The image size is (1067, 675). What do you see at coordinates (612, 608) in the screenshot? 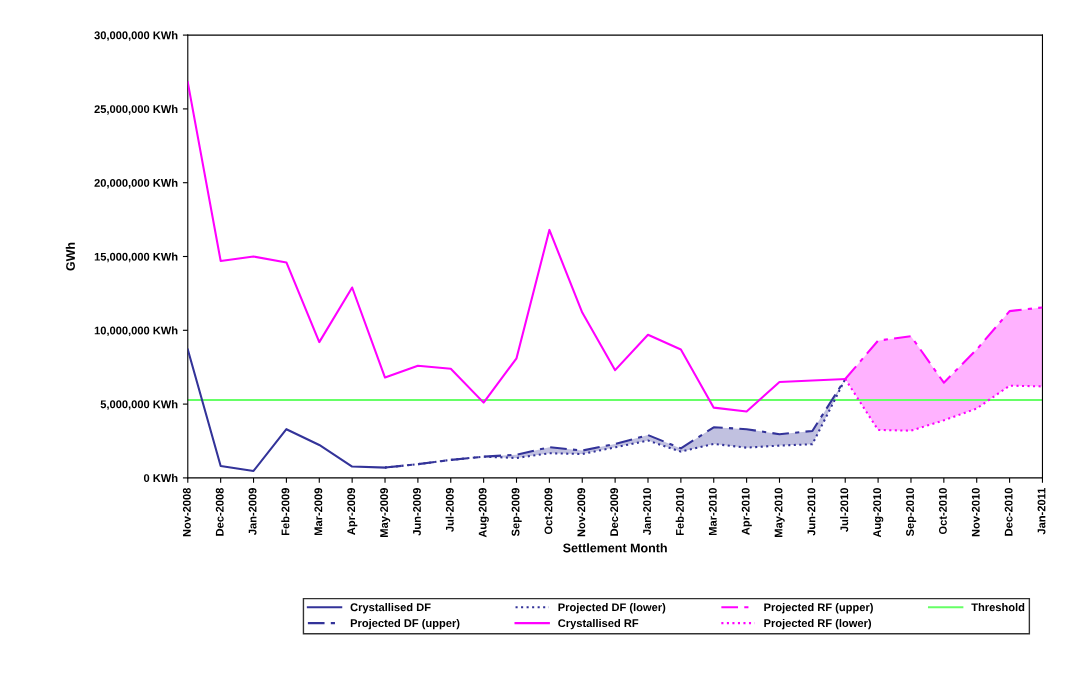
I see `legend-label: Projected DF (lower)` at bounding box center [612, 608].